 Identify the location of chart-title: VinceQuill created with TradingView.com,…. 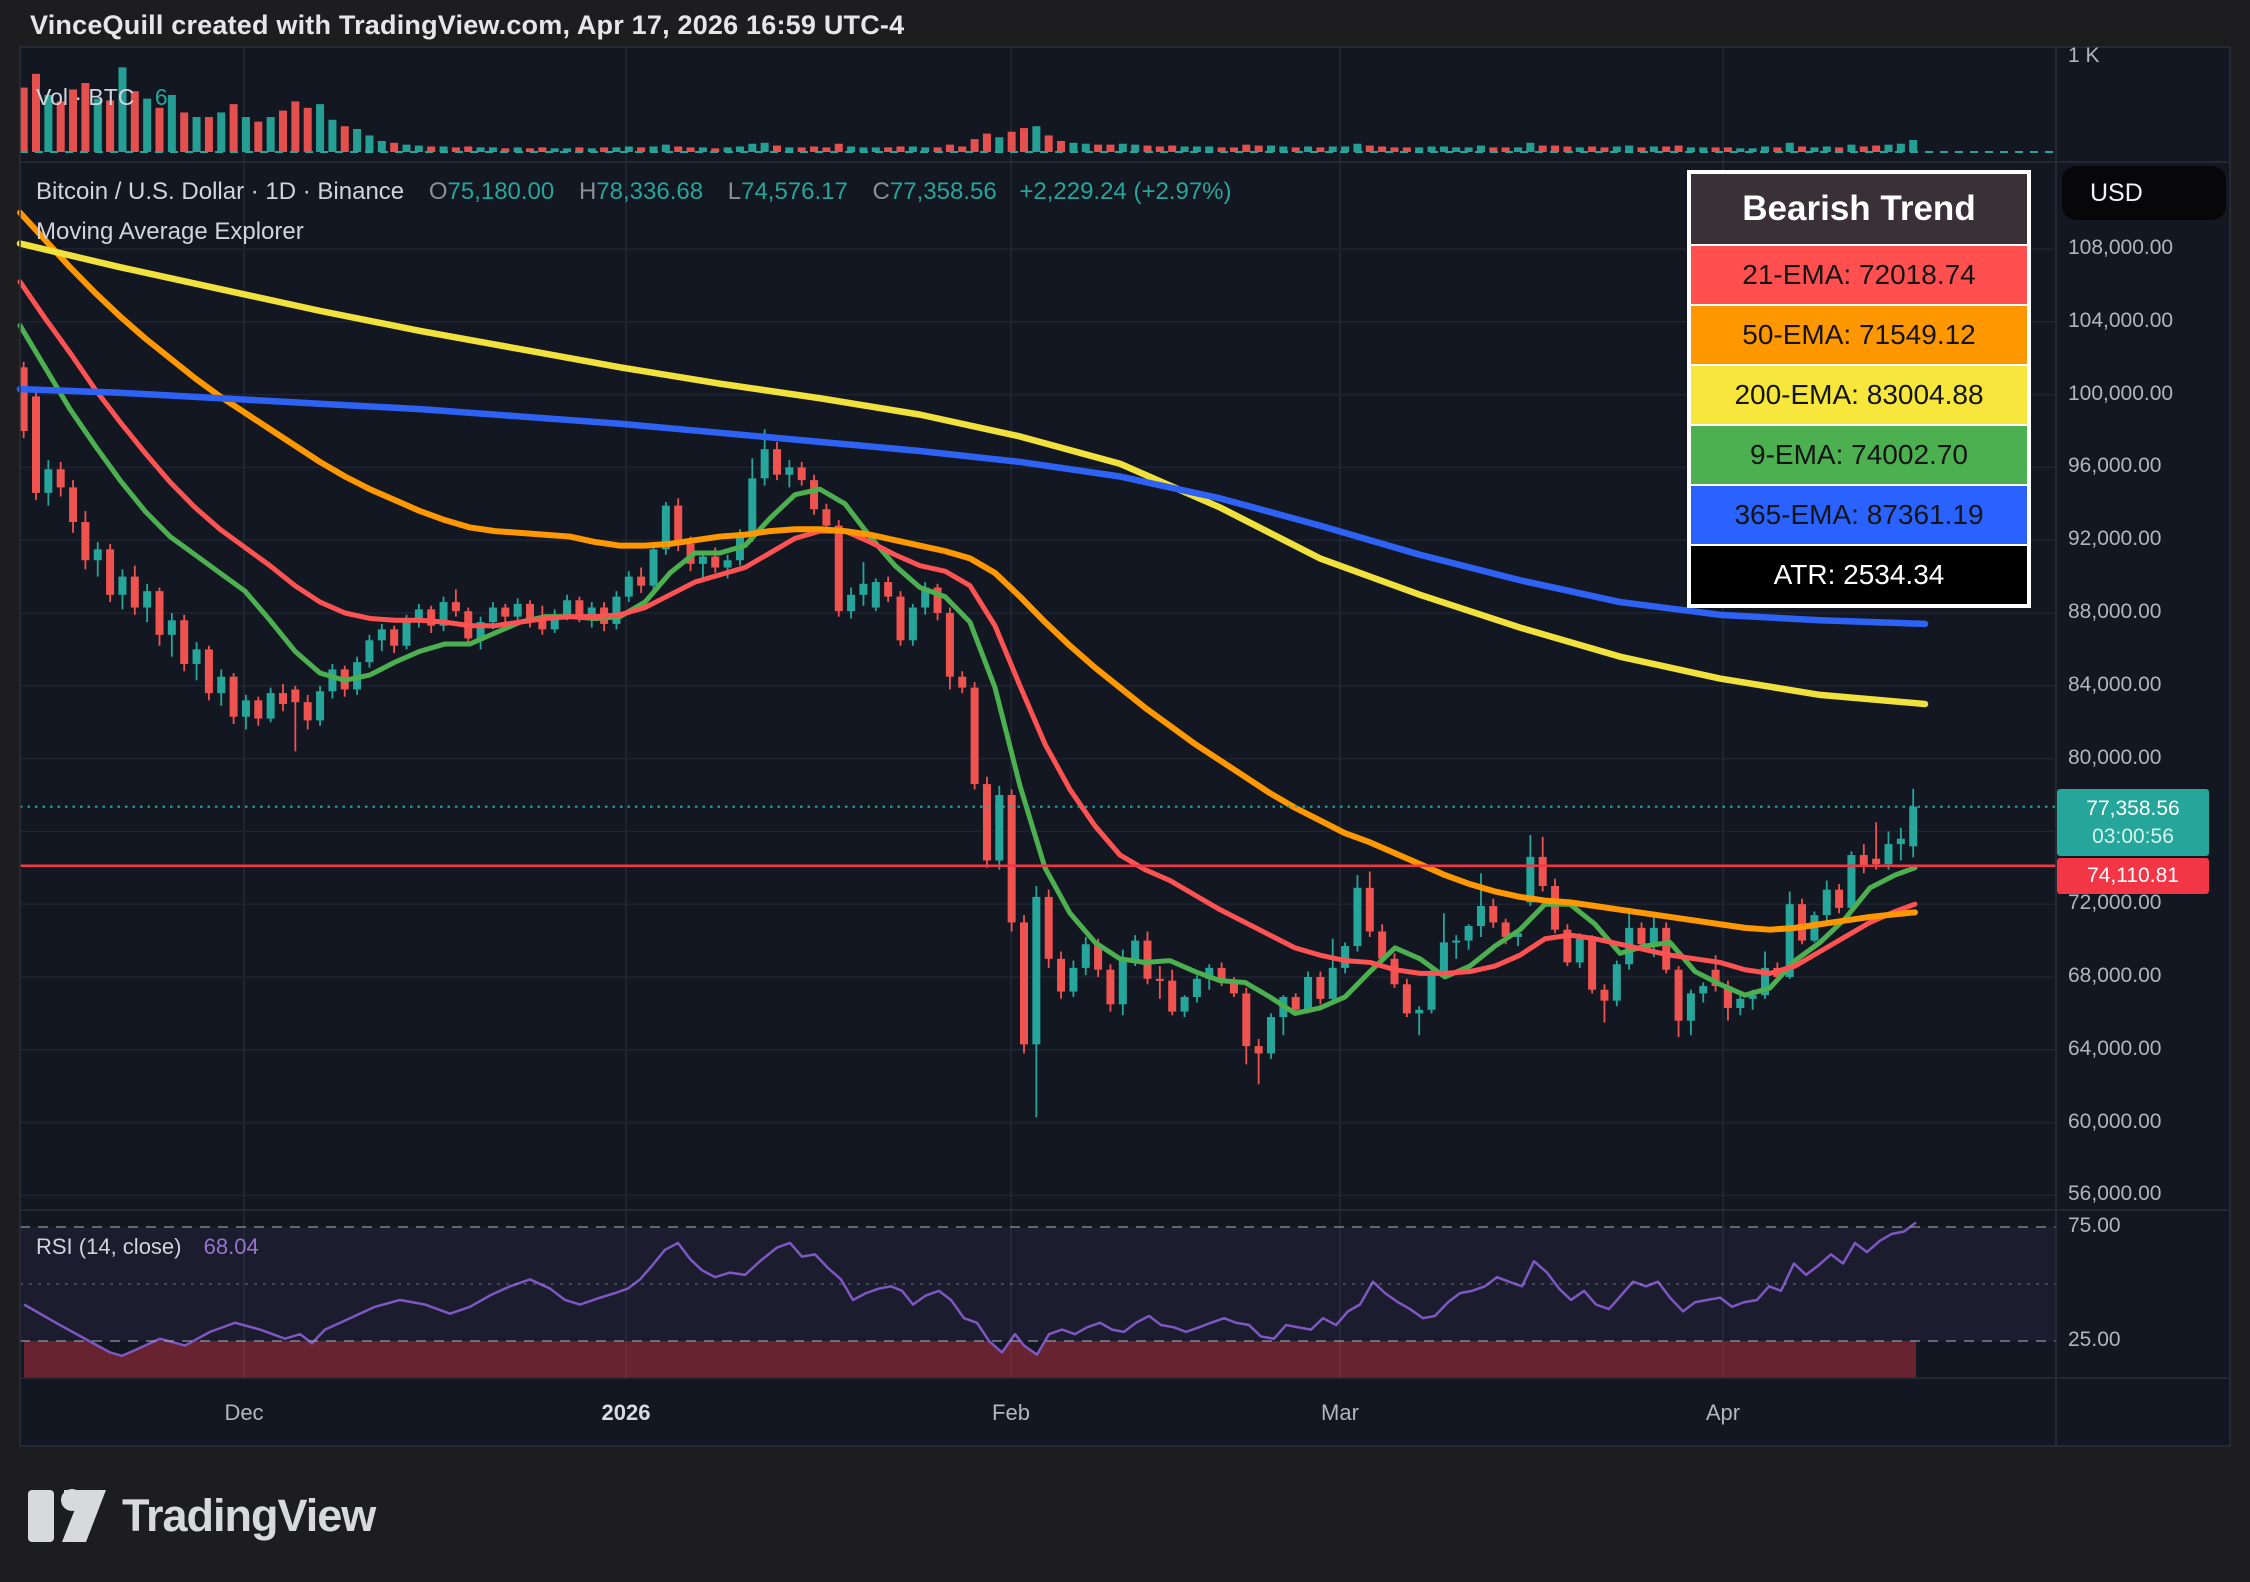
(467, 25).